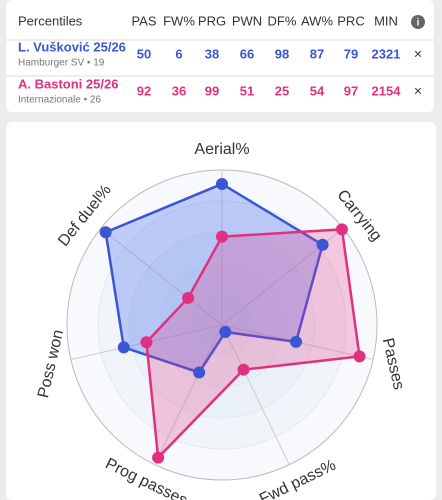  What do you see at coordinates (144, 53) in the screenshot?
I see `stat-value: 50` at bounding box center [144, 53].